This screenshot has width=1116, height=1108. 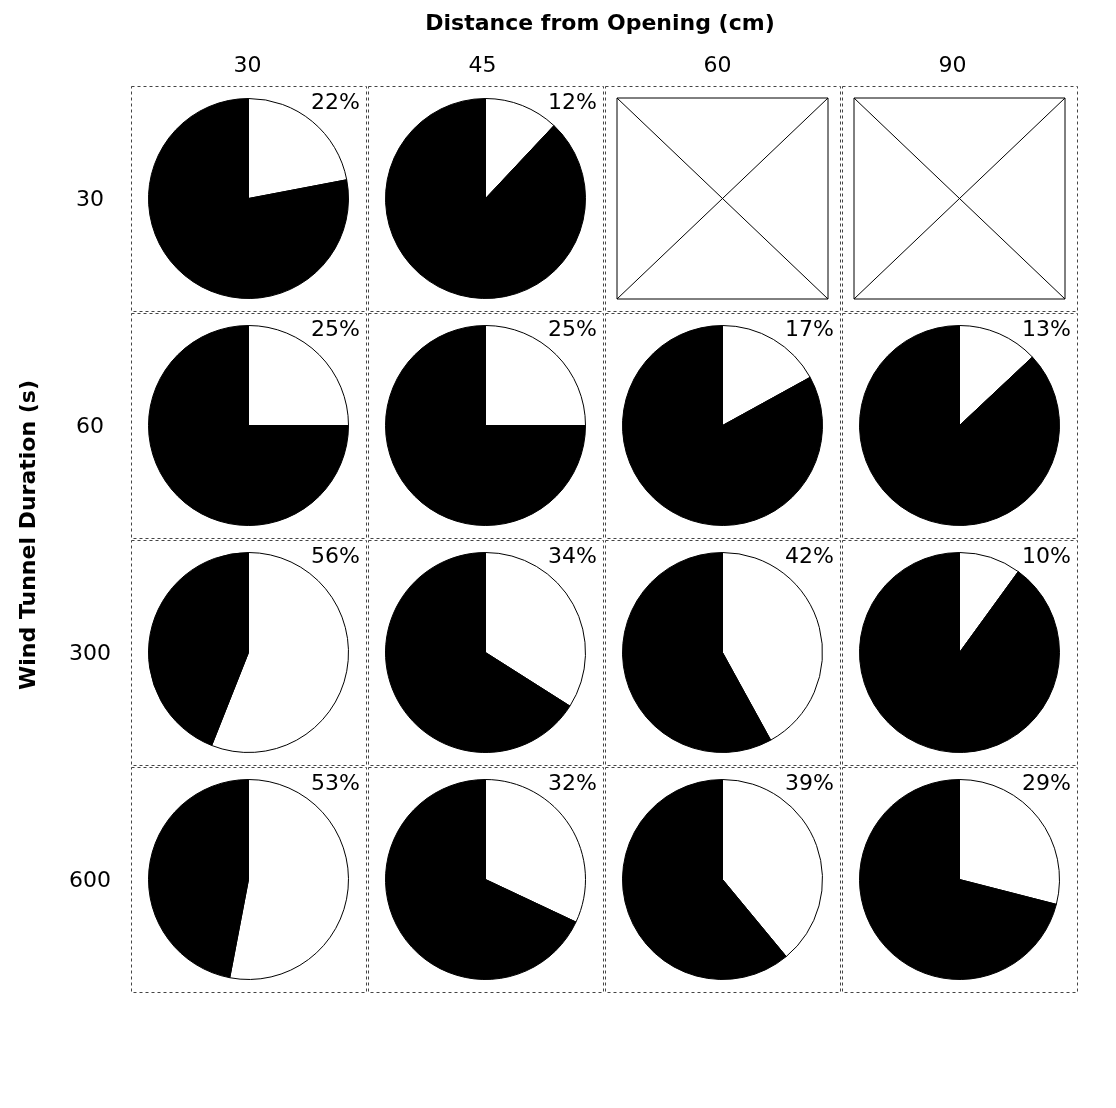 I want to click on data-label: 39%, so click(x=809, y=782).